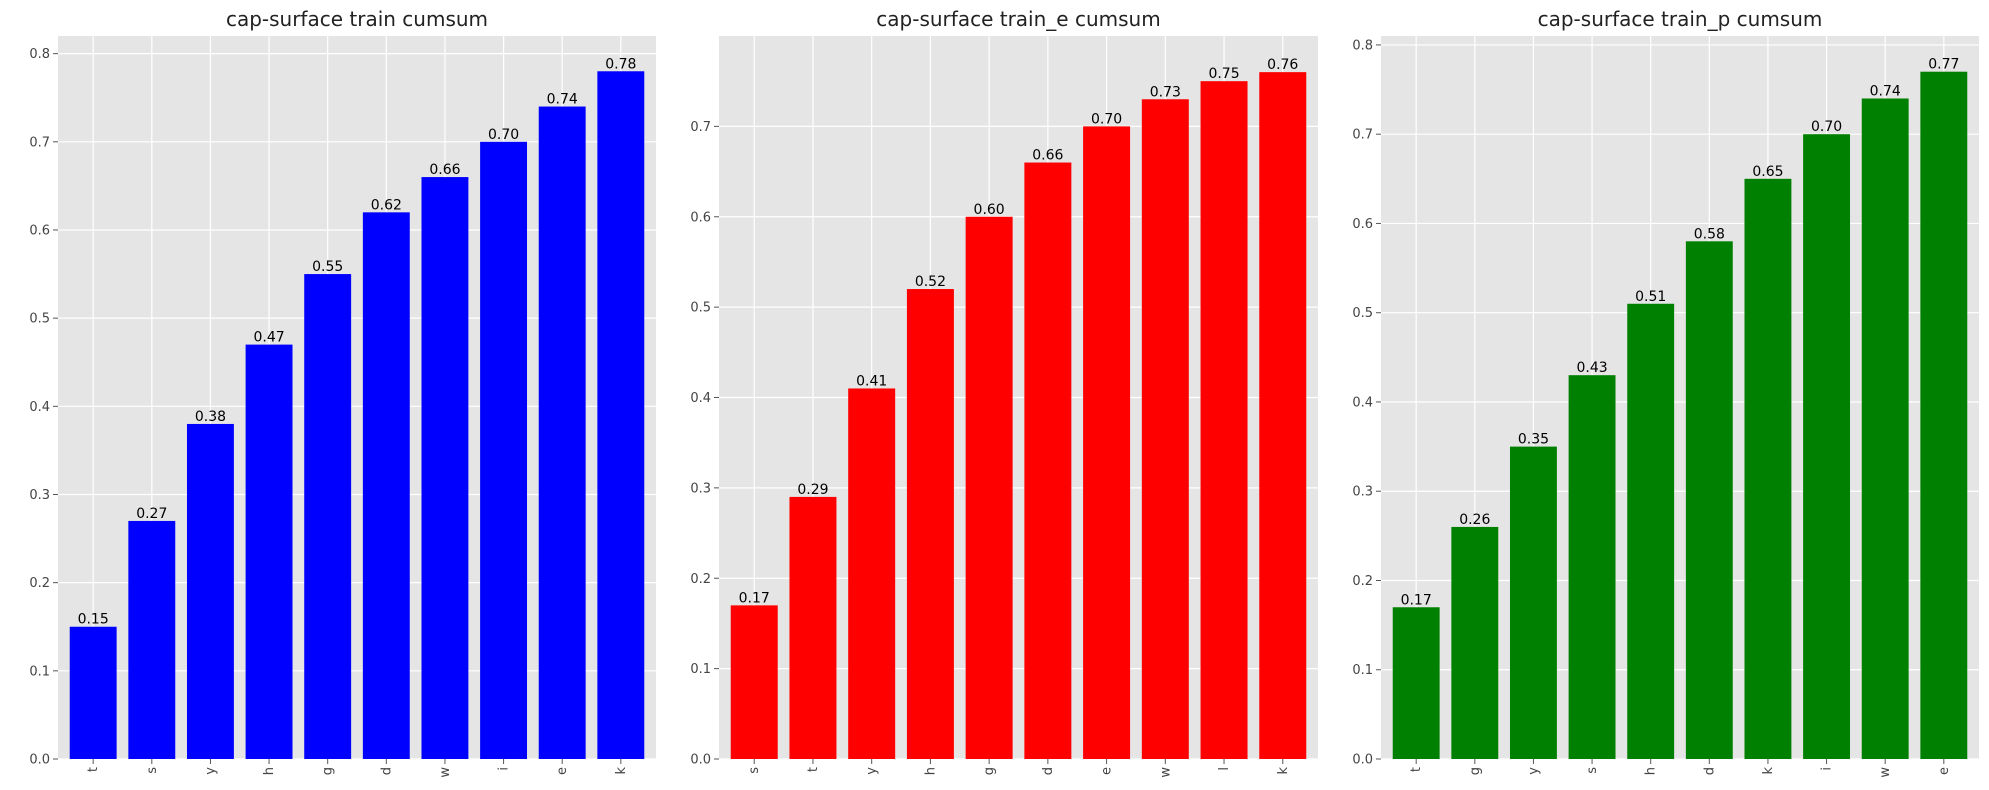 This screenshot has height=790, width=1989. What do you see at coordinates (151, 514) in the screenshot?
I see `bar-value-label: 0.27` at bounding box center [151, 514].